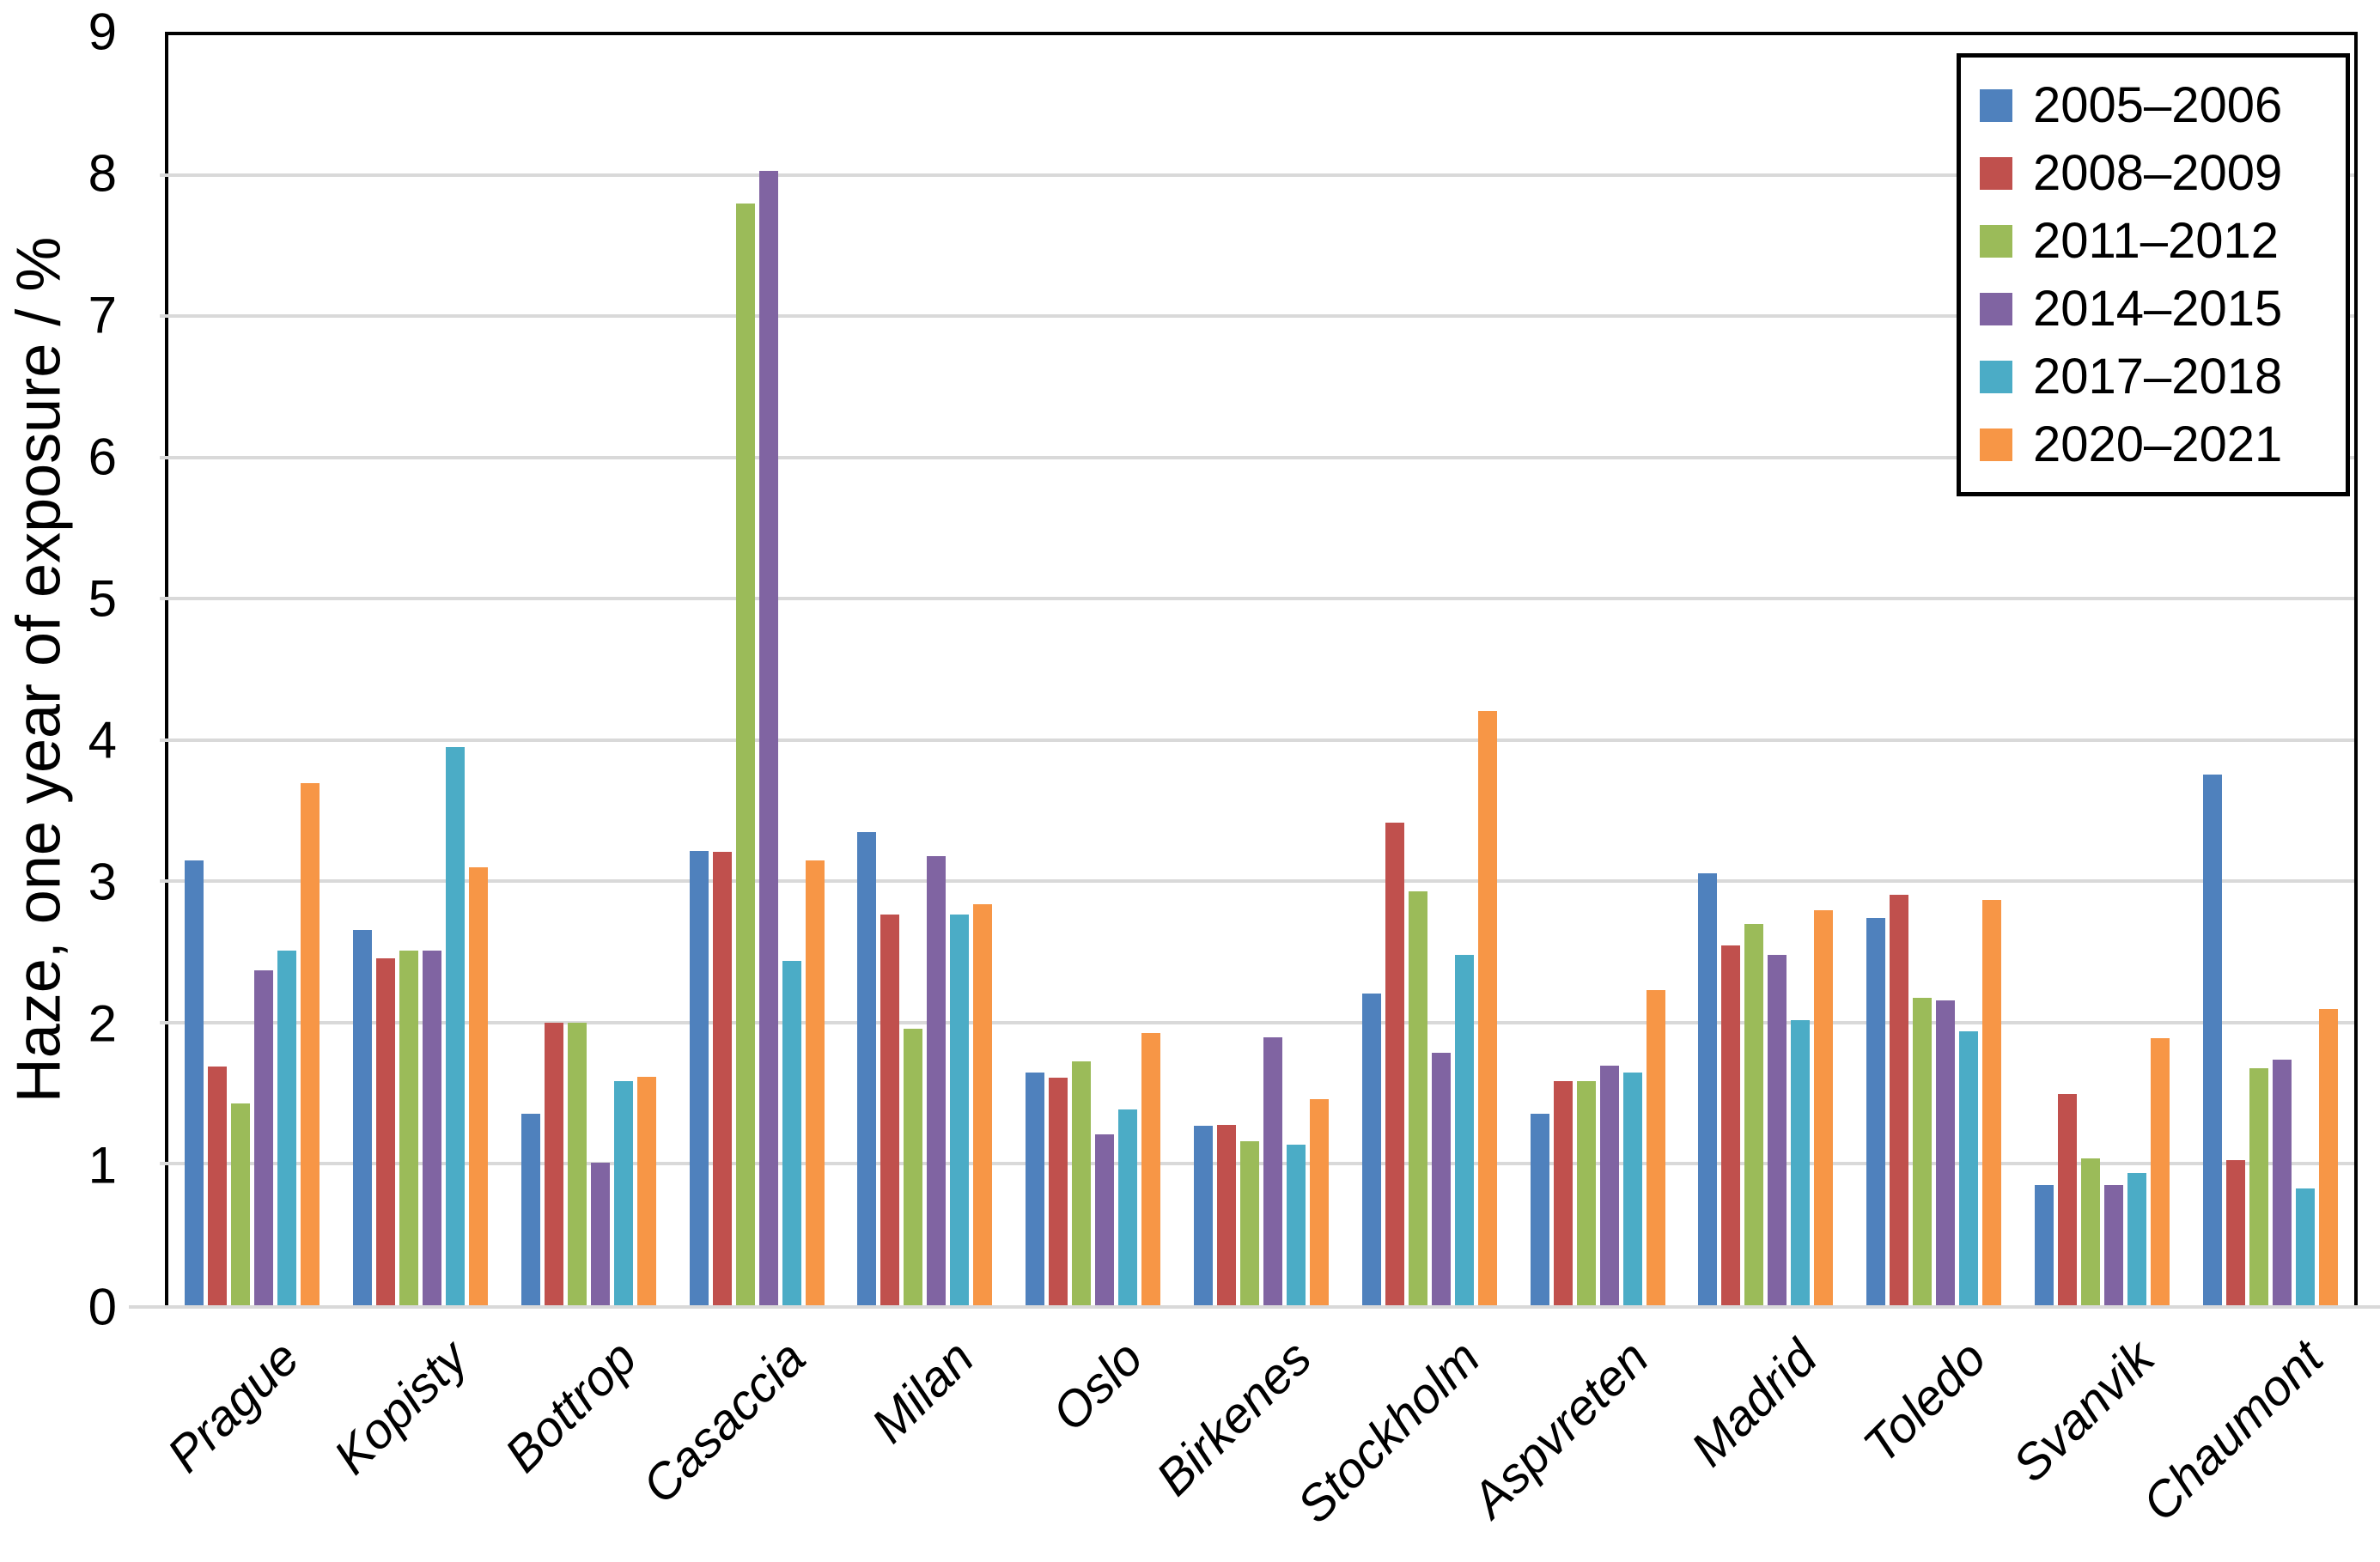  What do you see at coordinates (1876, 1112) in the screenshot?
I see `bar-toledo-2005-2006` at bounding box center [1876, 1112].